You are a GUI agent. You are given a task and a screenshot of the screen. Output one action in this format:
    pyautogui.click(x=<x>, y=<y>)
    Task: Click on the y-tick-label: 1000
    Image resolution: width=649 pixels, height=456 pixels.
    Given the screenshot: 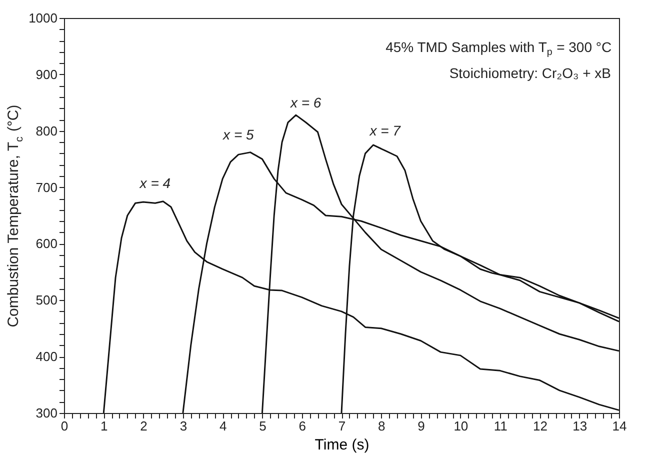 What is the action you would take?
    pyautogui.click(x=43, y=18)
    